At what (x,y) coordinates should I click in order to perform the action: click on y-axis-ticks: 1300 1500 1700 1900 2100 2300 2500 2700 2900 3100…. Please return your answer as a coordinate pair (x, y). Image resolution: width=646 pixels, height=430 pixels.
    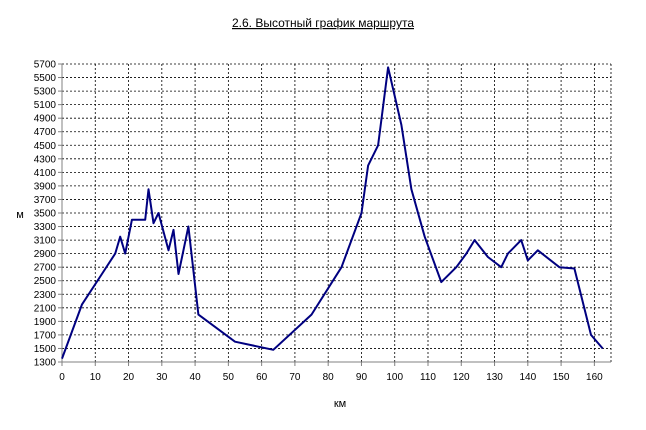
    Looking at the image, I should click on (48, 214).